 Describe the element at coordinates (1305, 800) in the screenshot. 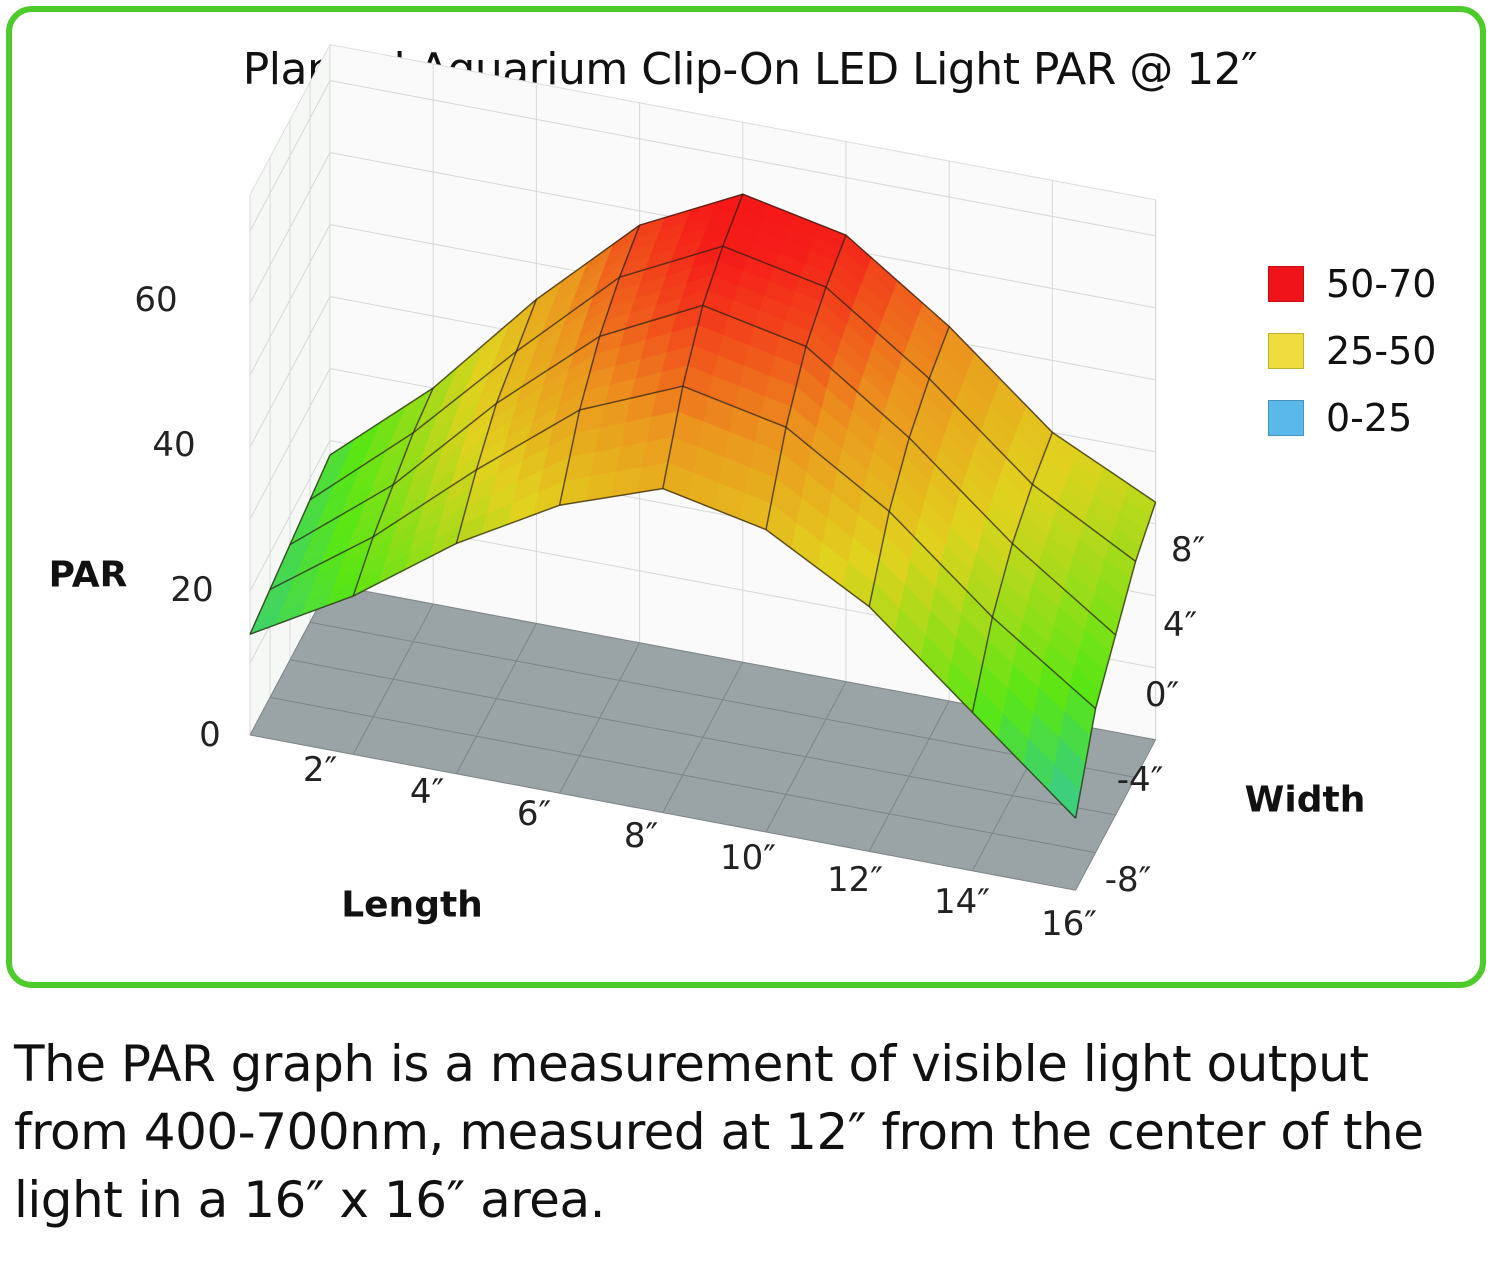

I see `y-axis-label: Width` at that location.